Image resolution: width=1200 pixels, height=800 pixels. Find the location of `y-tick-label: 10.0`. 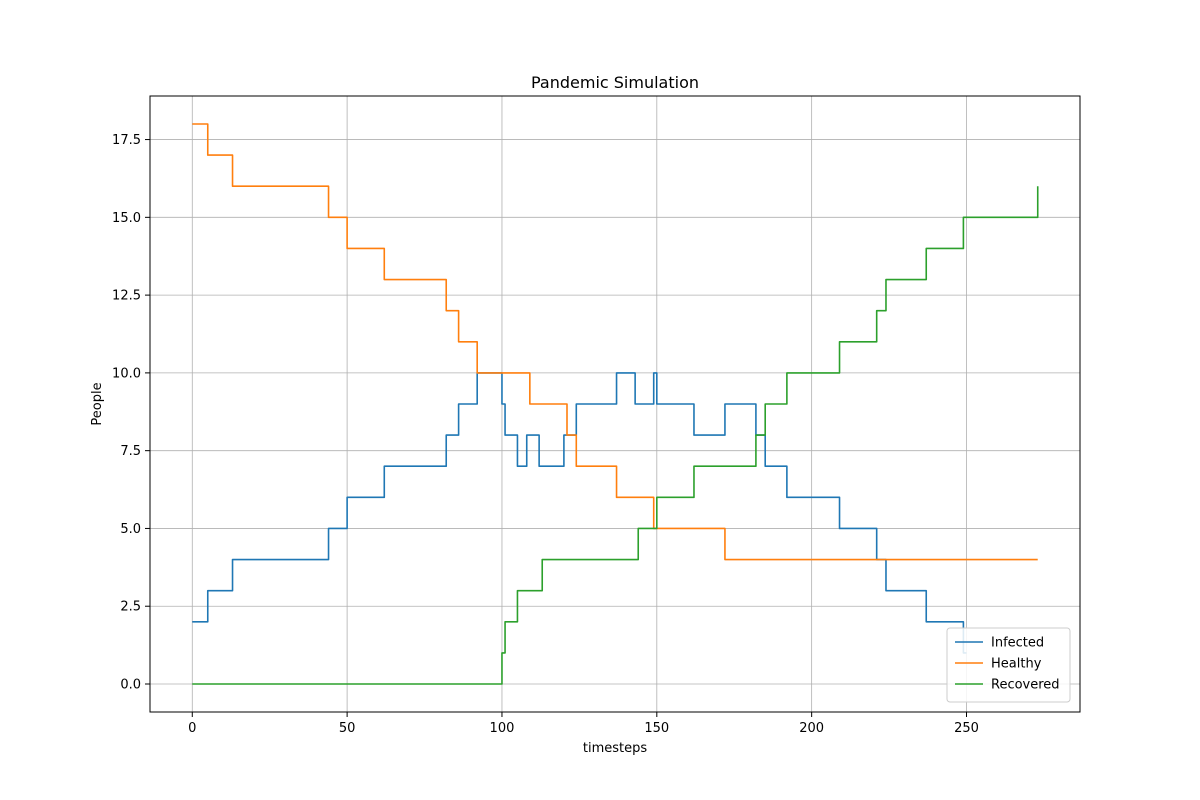

y-tick-label: 10.0 is located at coordinates (126, 373).